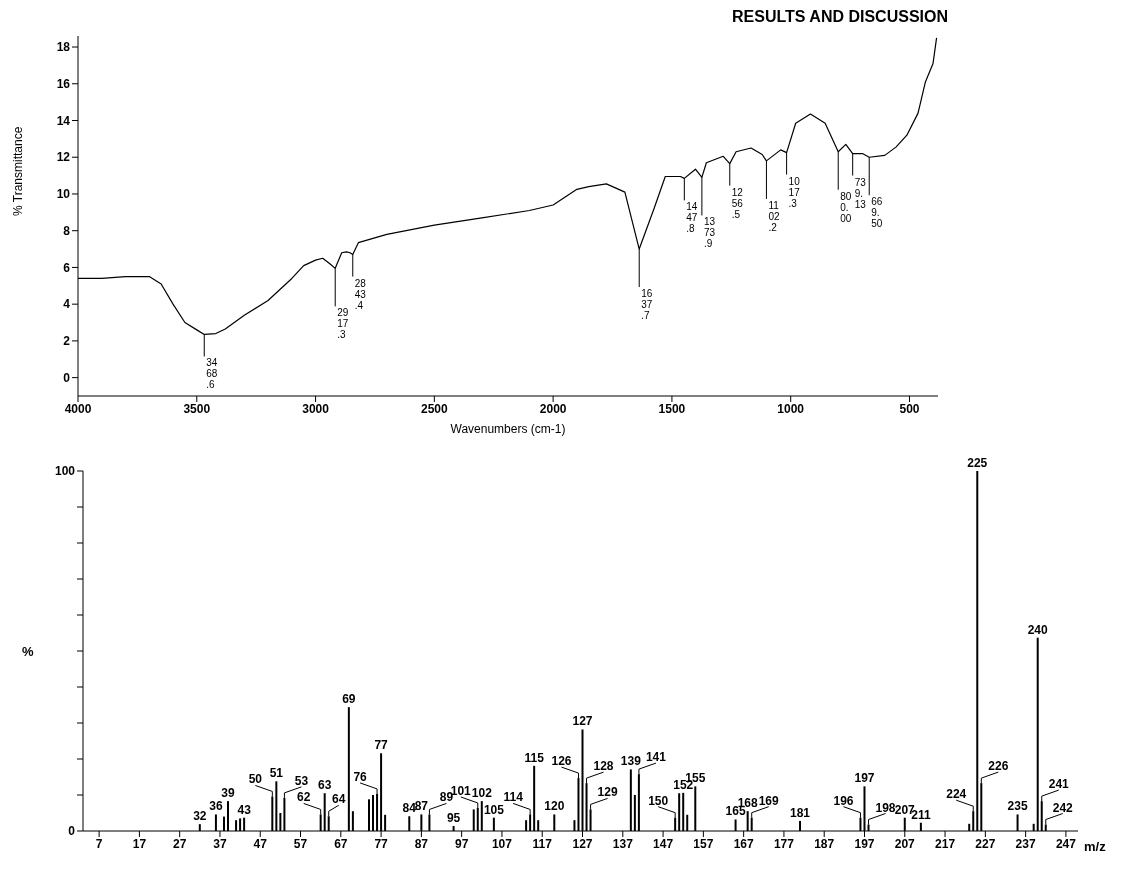  Describe the element at coordinates (244, 809) in the screenshot. I see `annotation: 43` at that location.